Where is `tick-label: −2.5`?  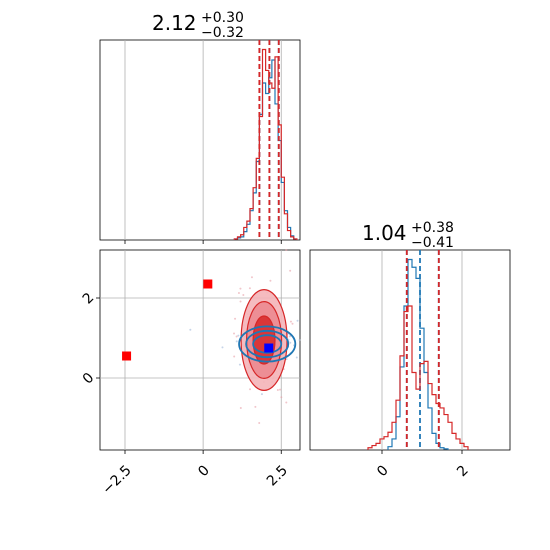
tick-label: −2.5 is located at coordinates (116, 479).